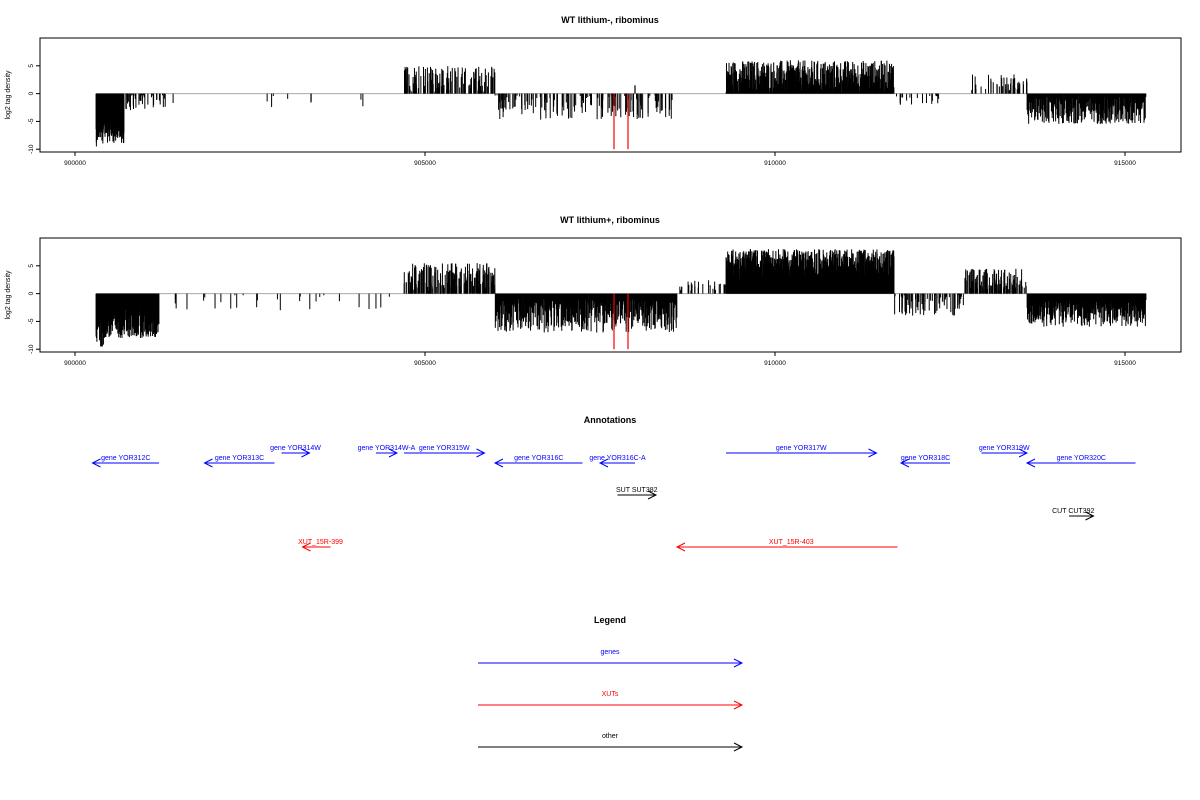  What do you see at coordinates (925, 458) in the screenshot?
I see `annotation-label: gene YOR318C` at bounding box center [925, 458].